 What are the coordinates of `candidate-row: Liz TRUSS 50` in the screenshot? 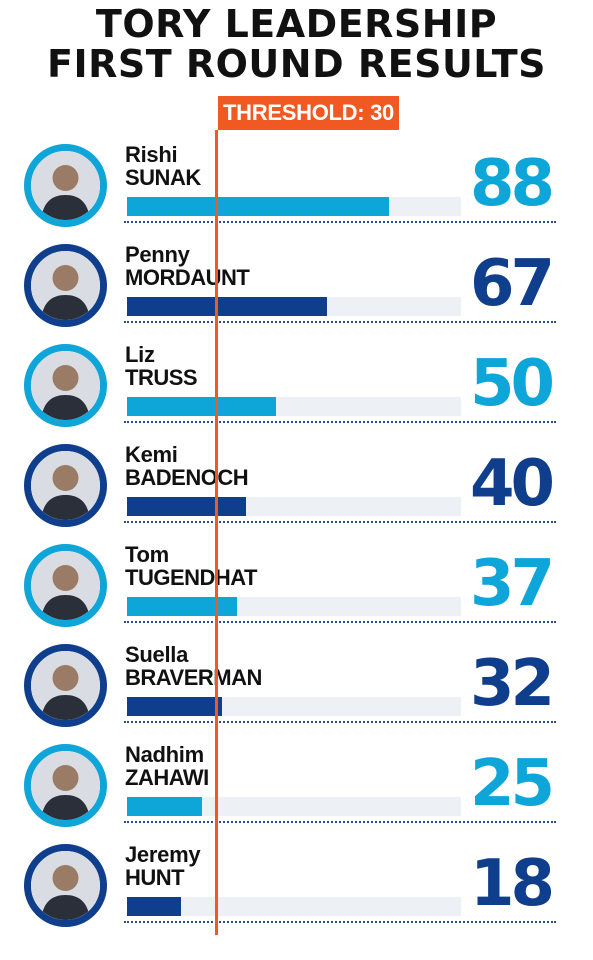 It's located at (296, 393).